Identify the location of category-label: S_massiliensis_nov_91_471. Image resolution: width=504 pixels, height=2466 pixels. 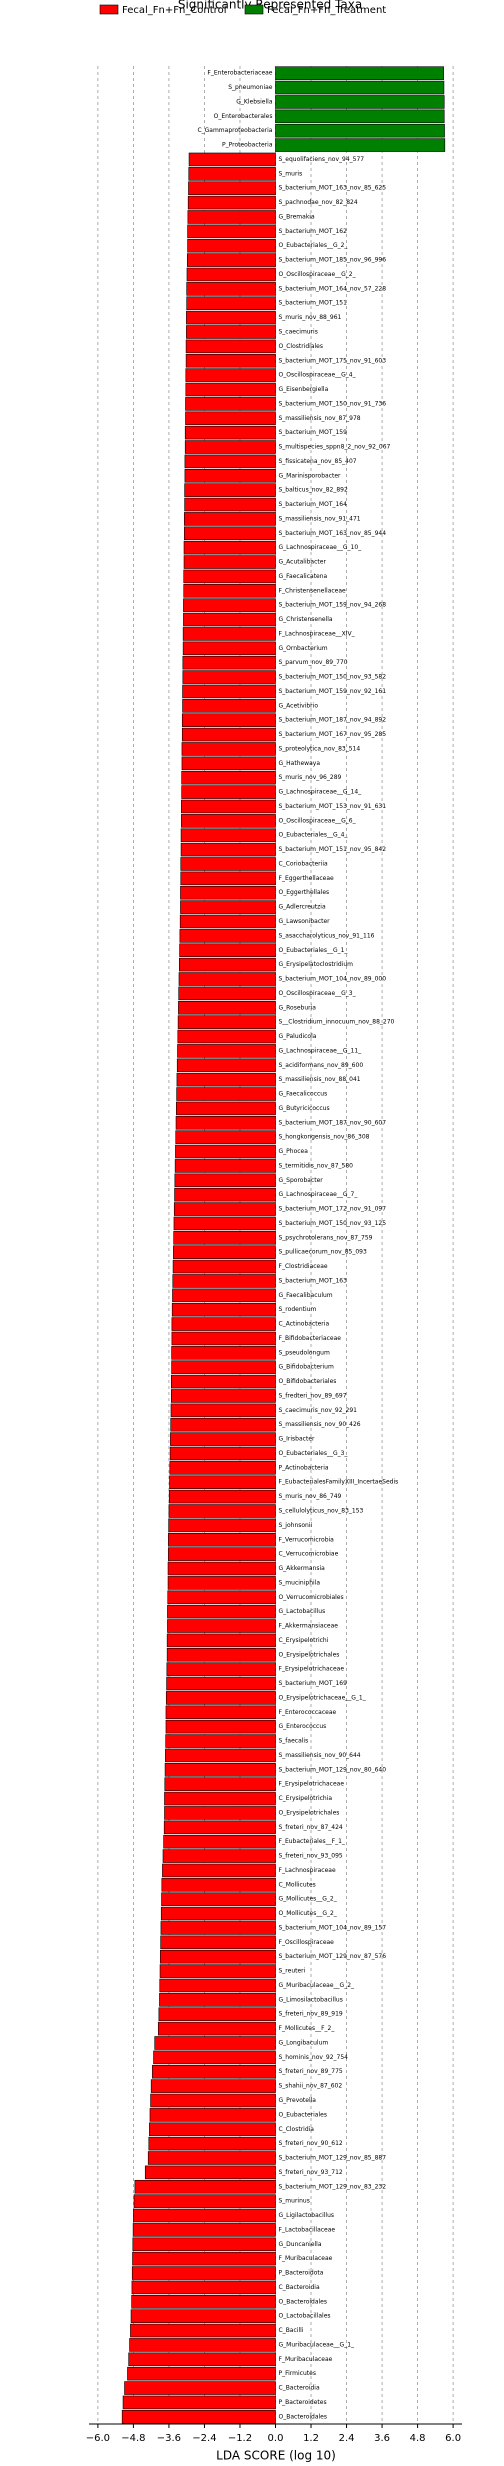
(320, 518).